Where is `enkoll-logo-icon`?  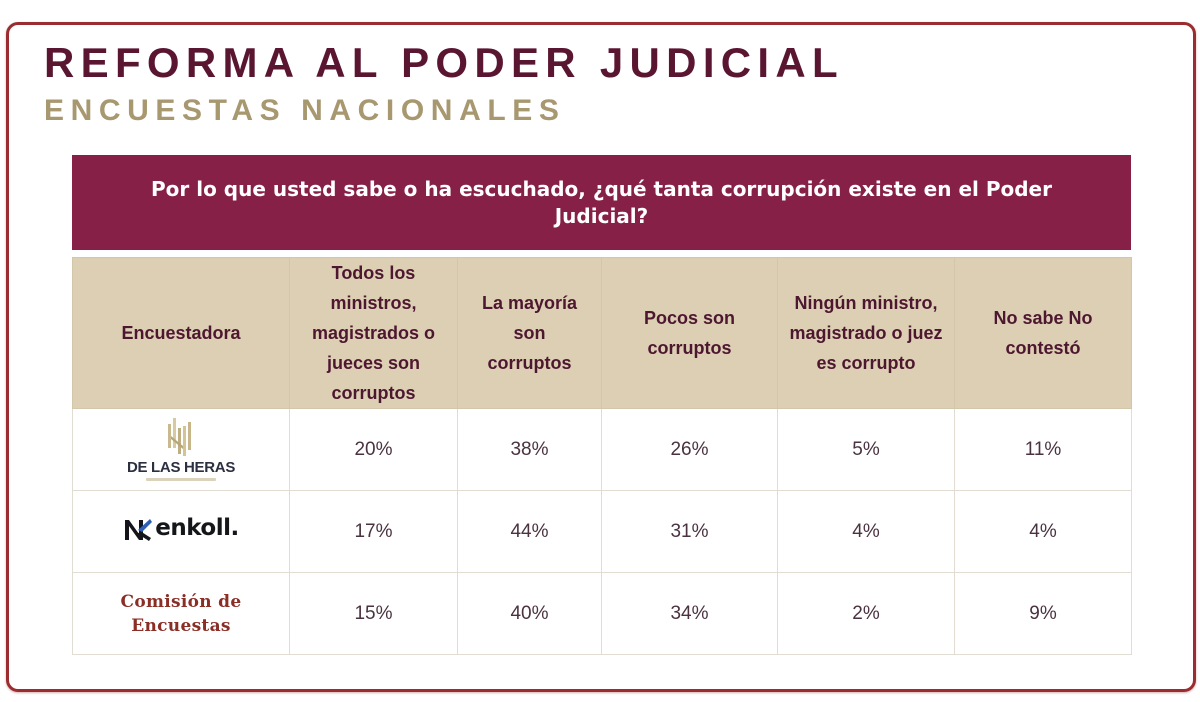 enkoll-logo-icon is located at coordinates (139, 529).